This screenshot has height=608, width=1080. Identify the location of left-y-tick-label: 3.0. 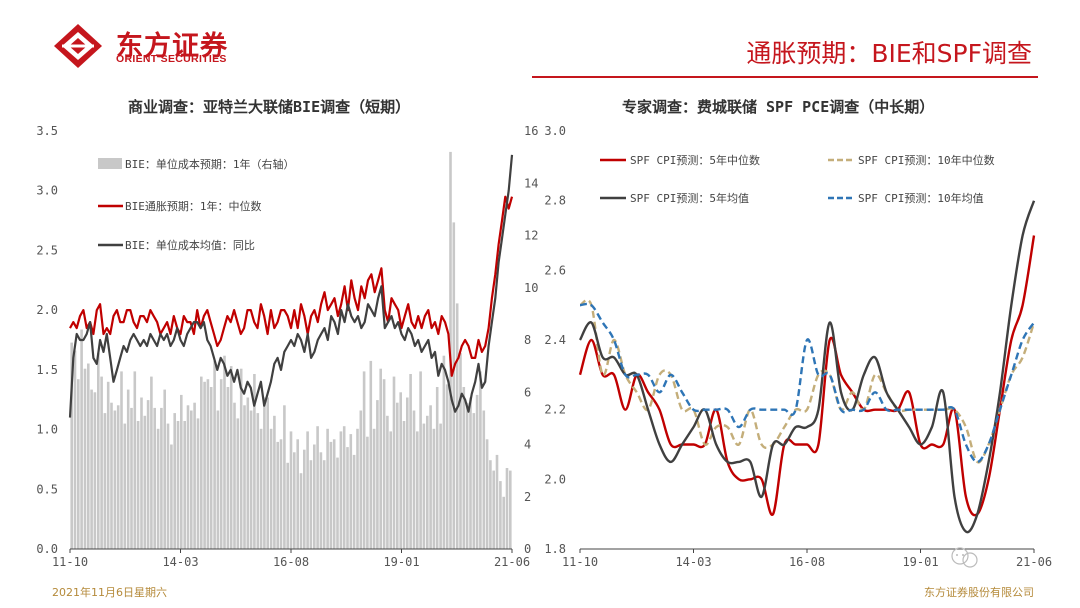
(47, 191).